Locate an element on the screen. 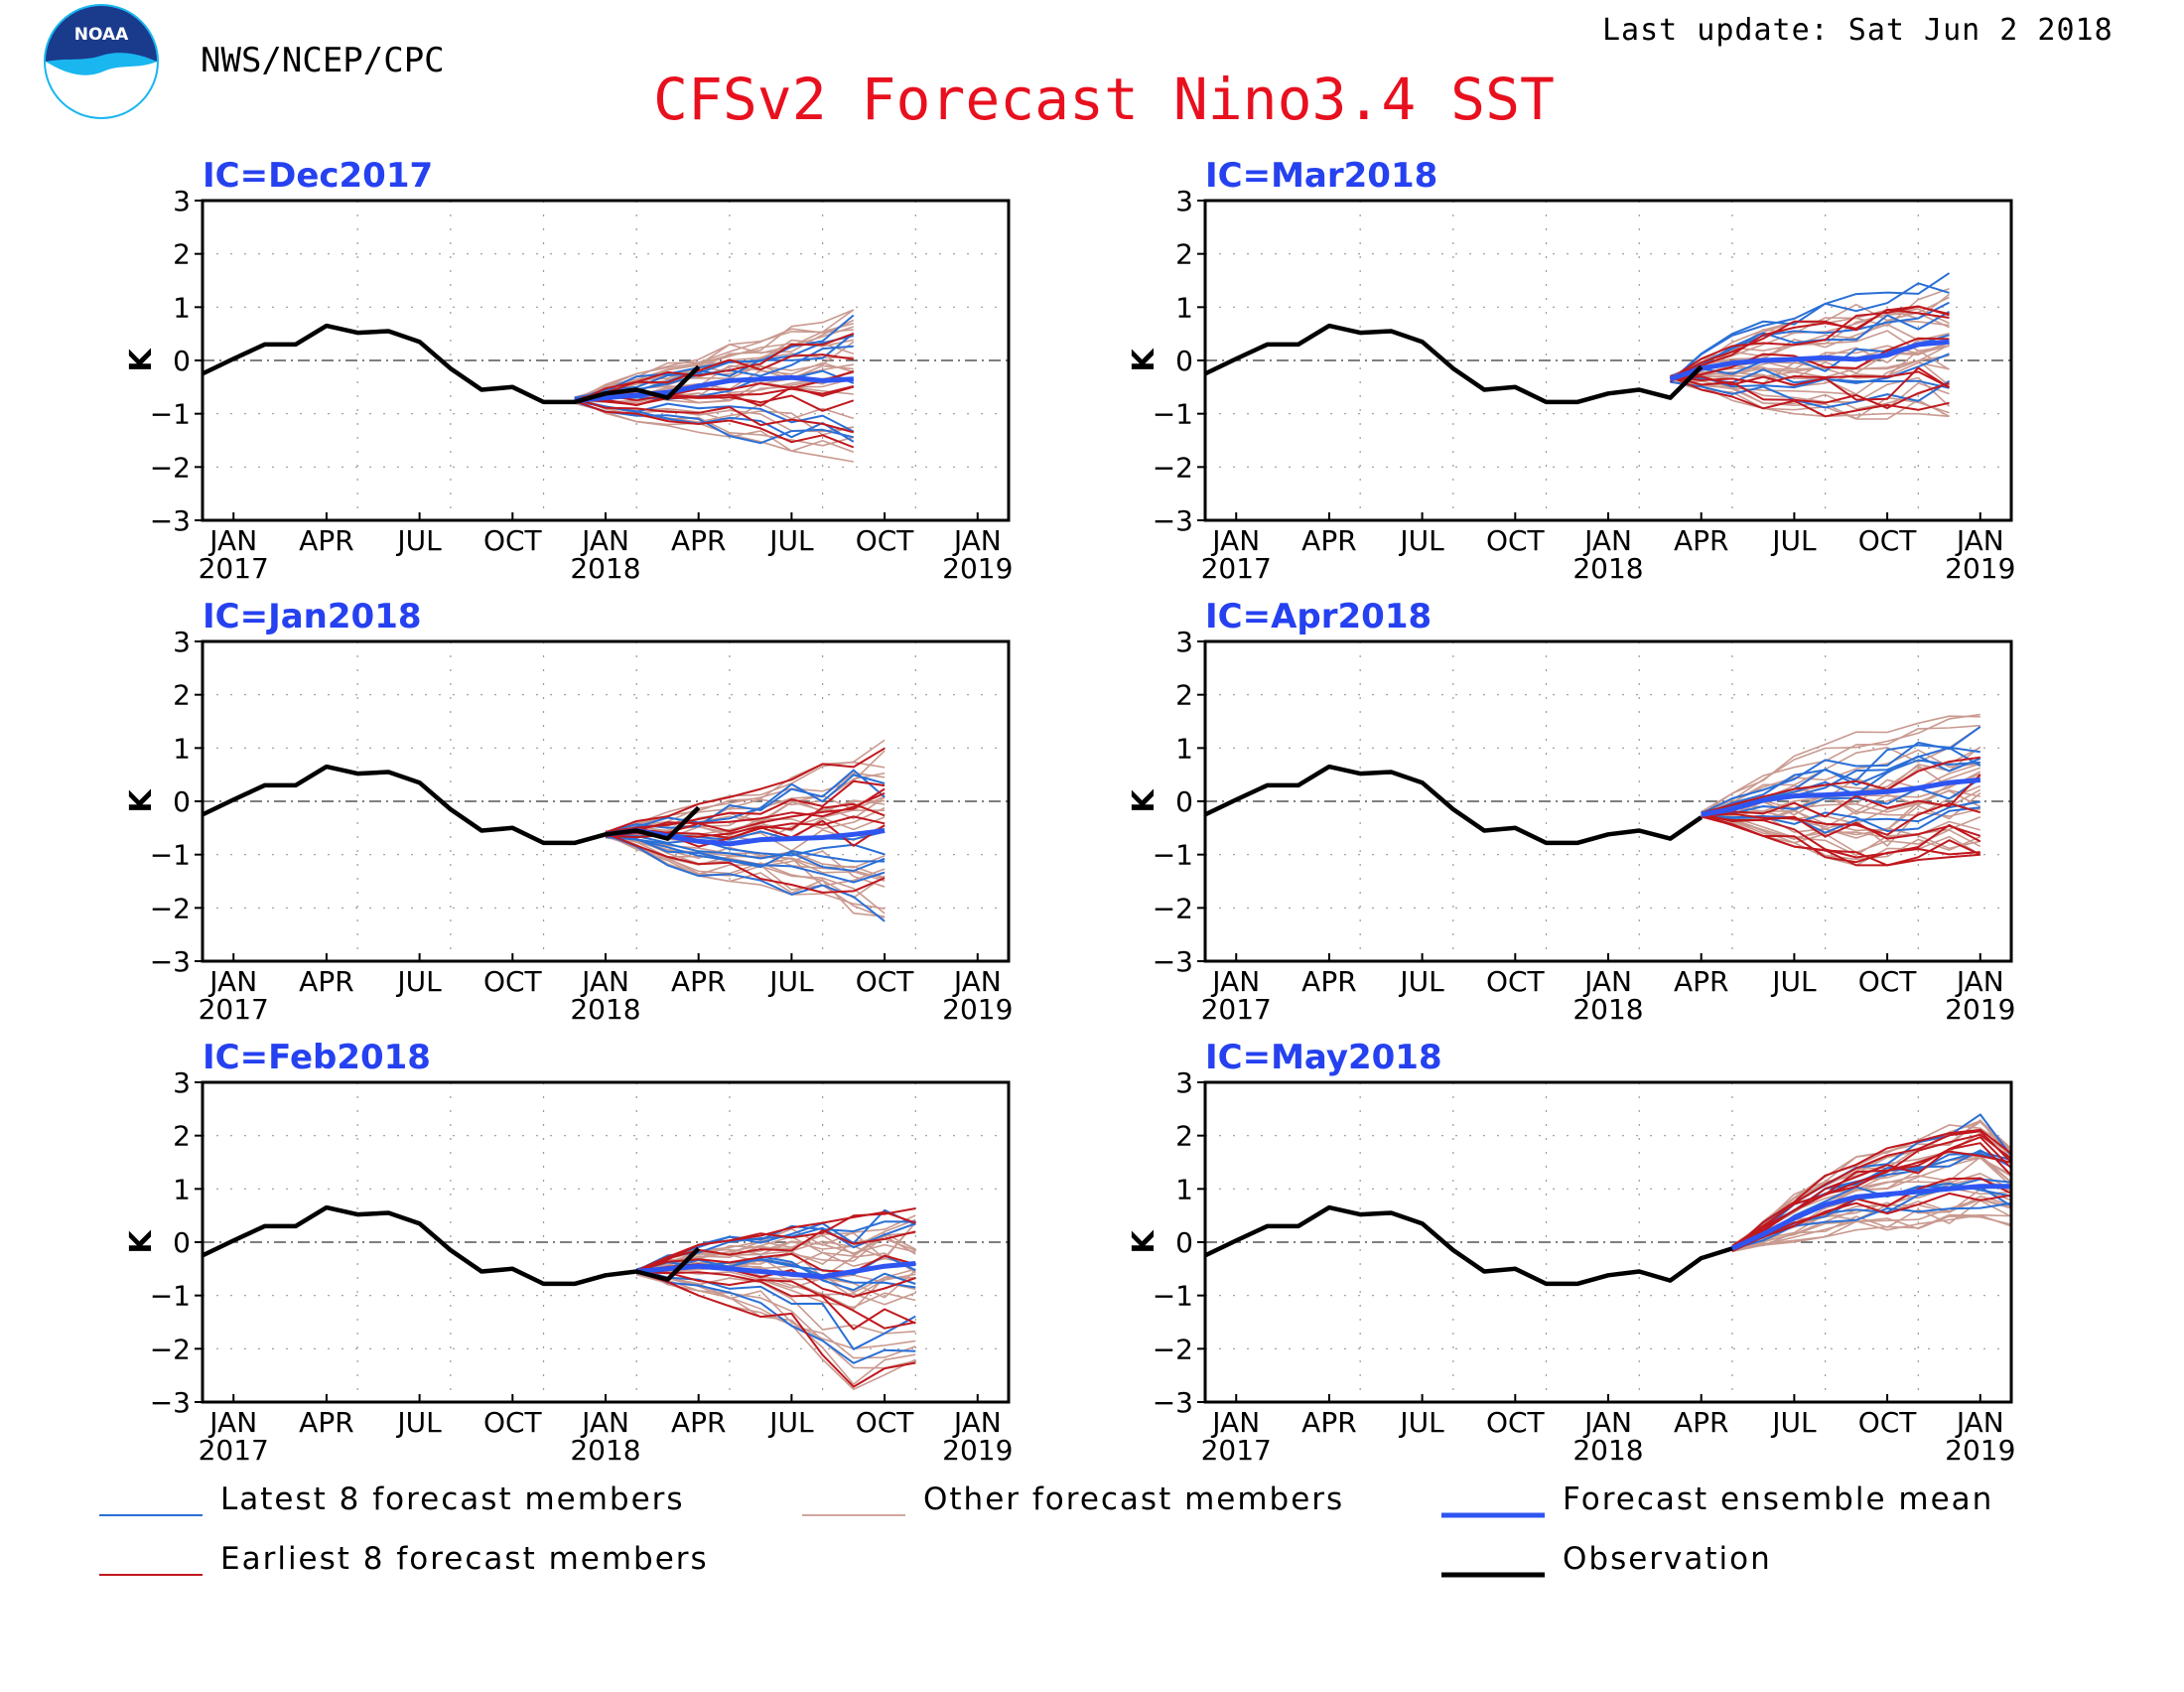 Image resolution: width=2184 pixels, height=1692 pixels. forecast-members is located at coordinates (1871, 1183).